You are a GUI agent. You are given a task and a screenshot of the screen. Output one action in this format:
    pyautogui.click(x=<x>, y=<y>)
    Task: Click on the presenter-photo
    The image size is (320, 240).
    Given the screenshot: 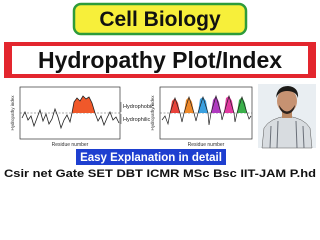 What is the action you would take?
    pyautogui.click(x=287, y=116)
    